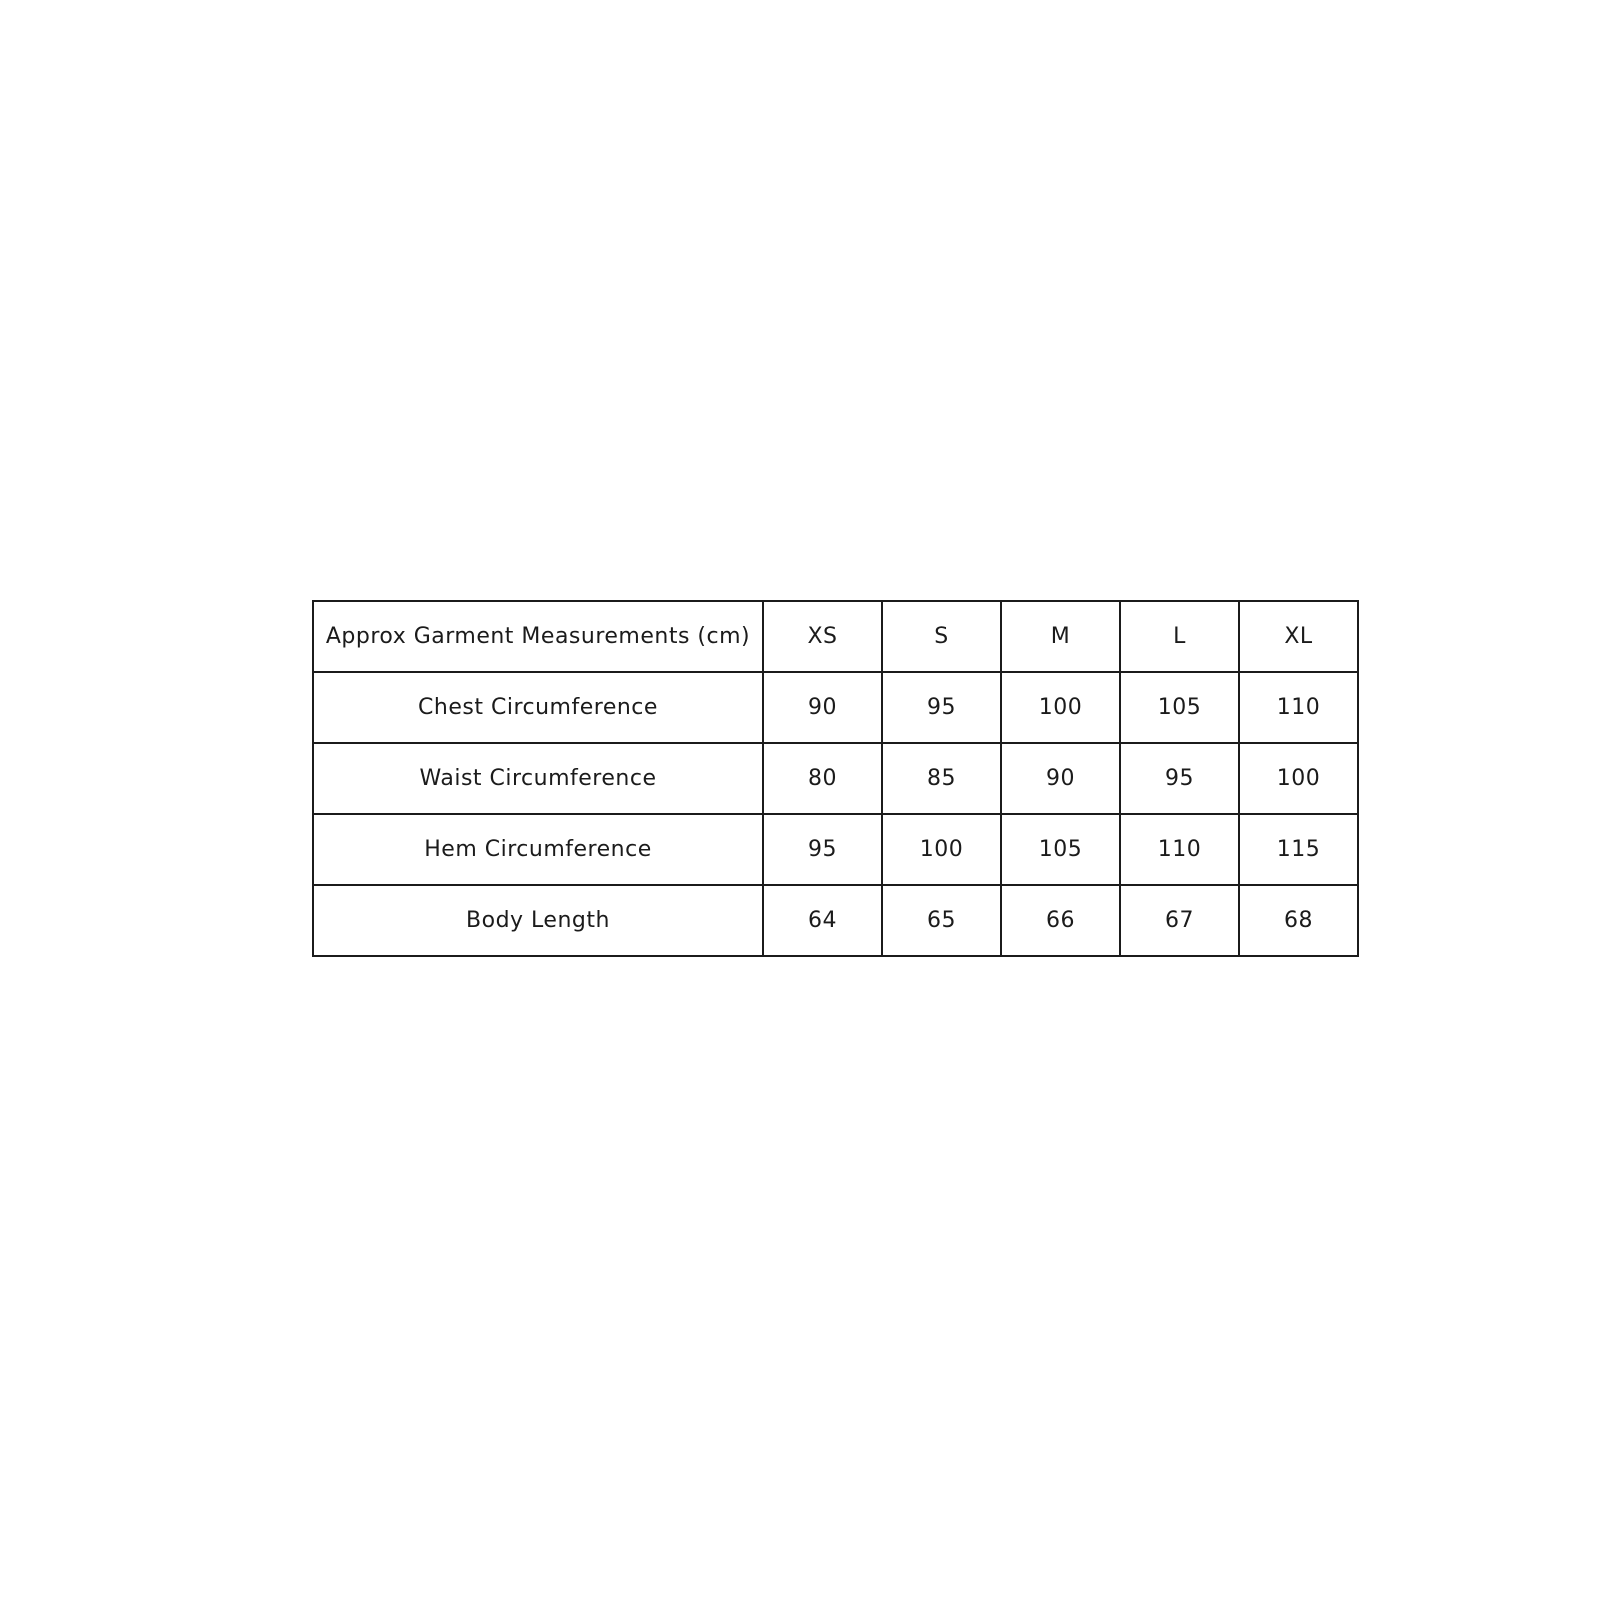 This screenshot has width=1600, height=1600. I want to click on cell-body-length-xl: 68, so click(1298, 920).